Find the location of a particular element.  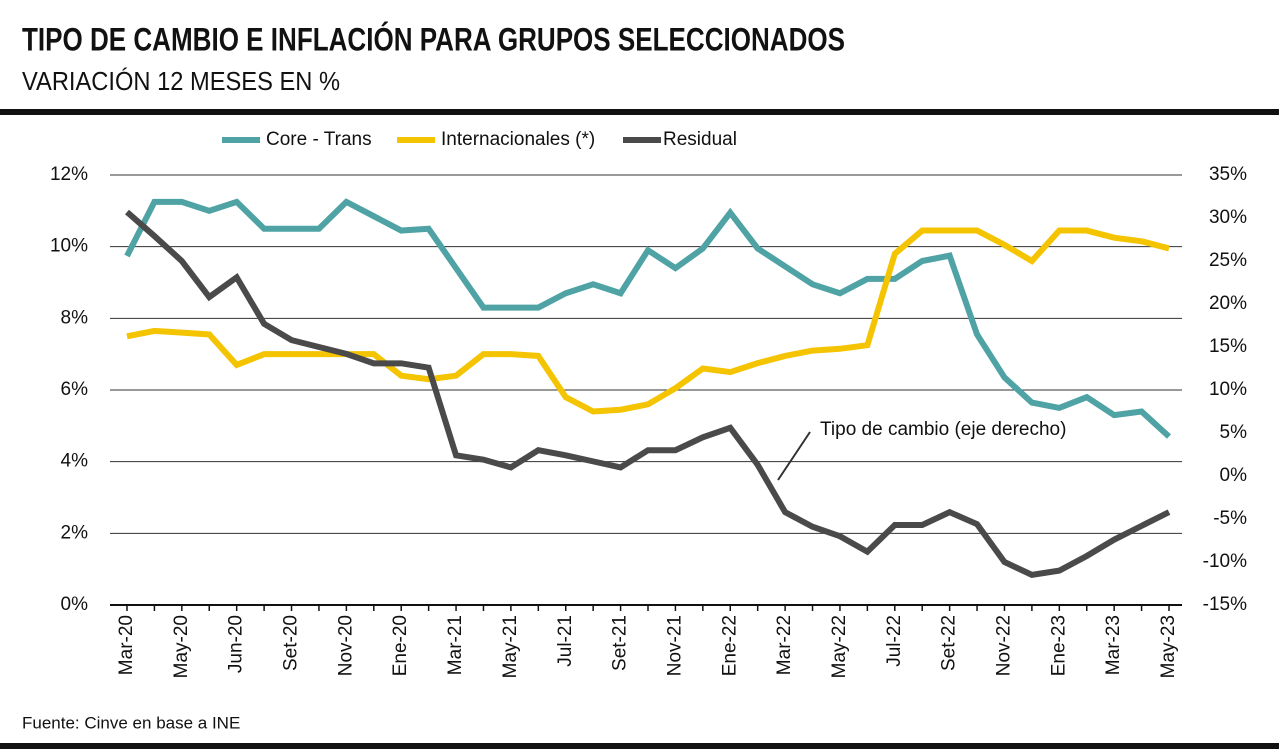

x-tick-label: Nov-21 is located at coordinates (674, 645).